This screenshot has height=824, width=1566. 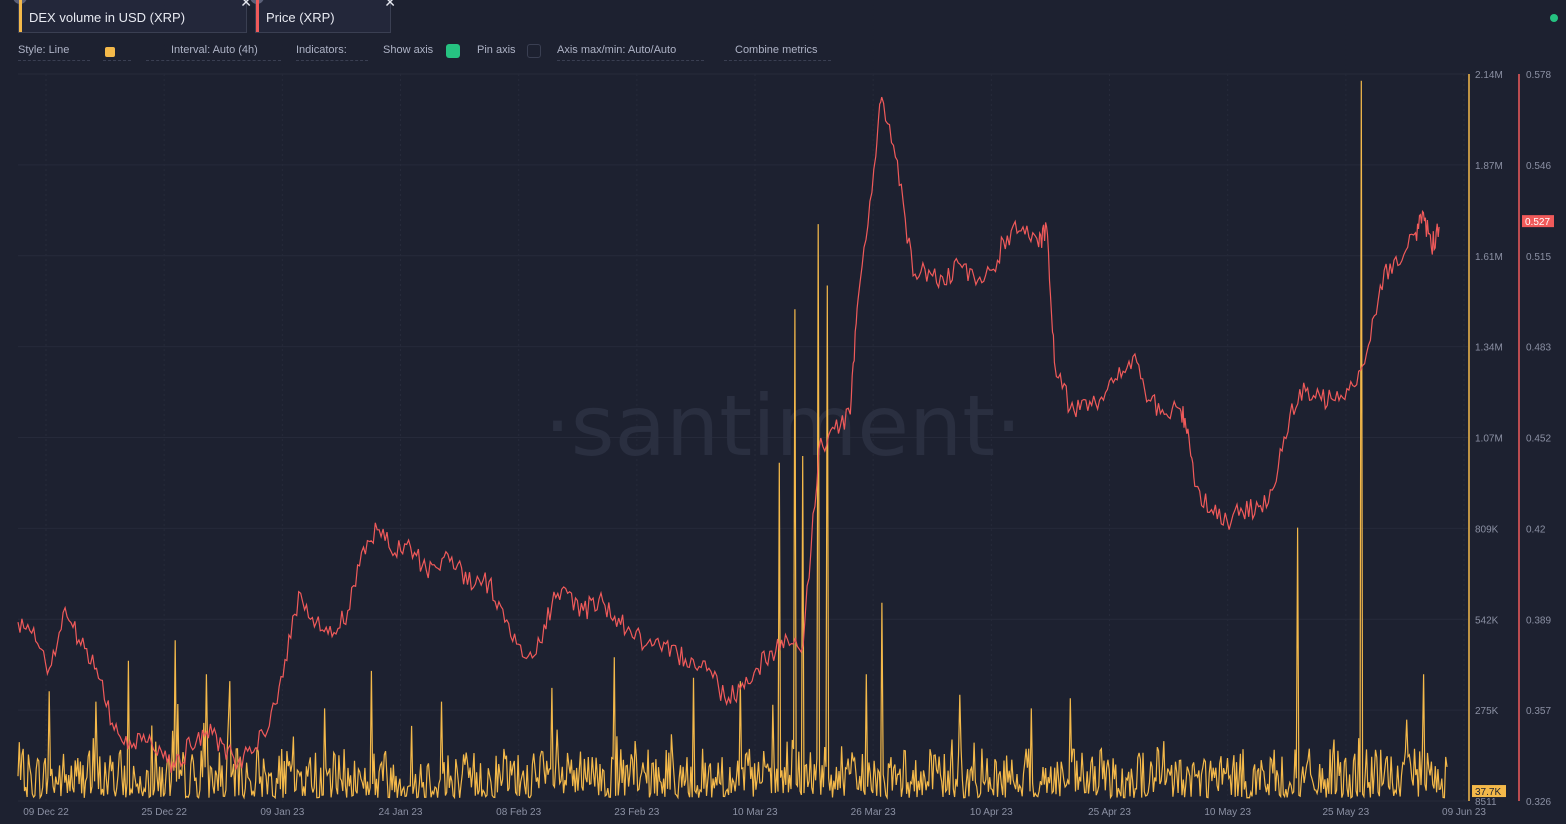 I want to click on show-axis-toggle: Show axis, so click(x=423, y=52).